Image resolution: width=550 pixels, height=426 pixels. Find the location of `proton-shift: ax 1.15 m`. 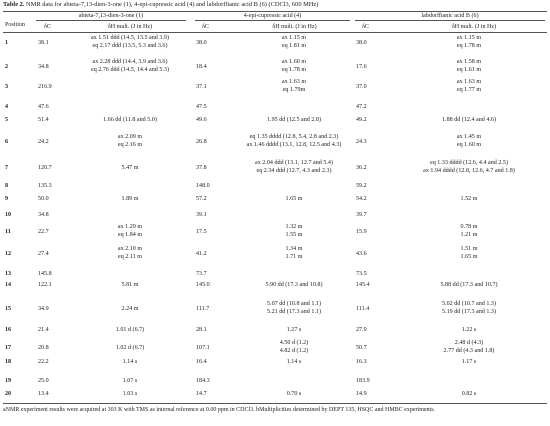

proton-shift: ax 1.15 m is located at coordinates (294, 38).